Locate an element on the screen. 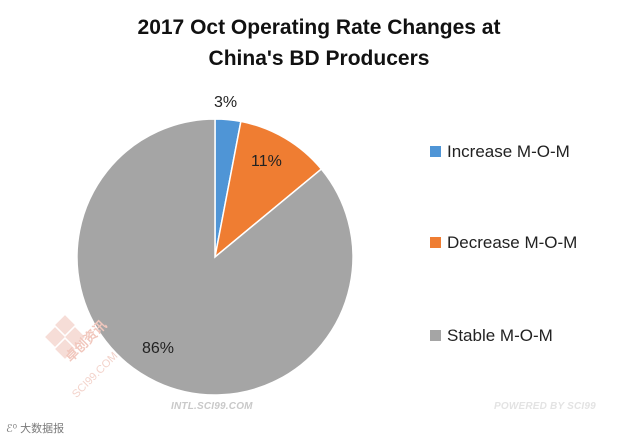 This screenshot has height=441, width=638. legend-item-stable: Stable M-O-M is located at coordinates (491, 336).